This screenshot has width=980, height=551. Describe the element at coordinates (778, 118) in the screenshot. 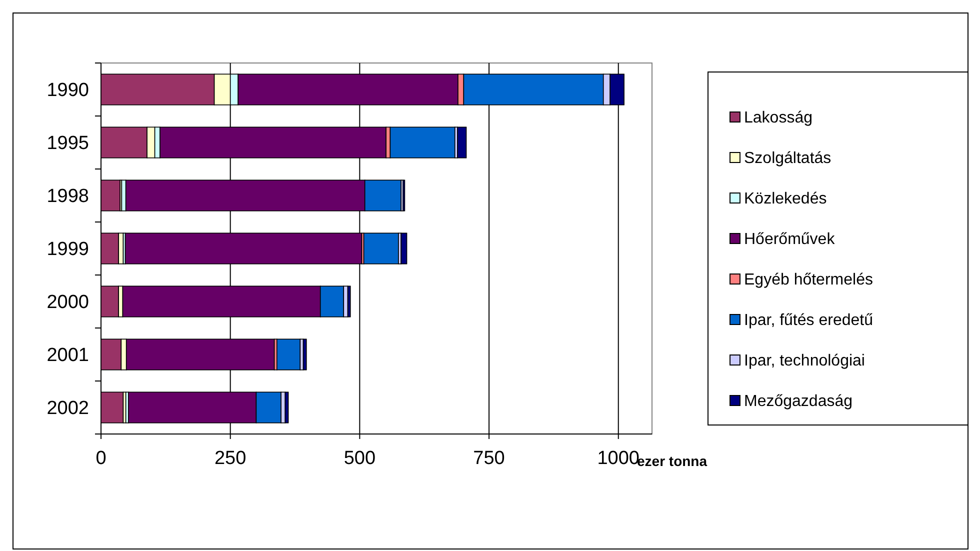

I see `legend-label: Lakosság` at that location.